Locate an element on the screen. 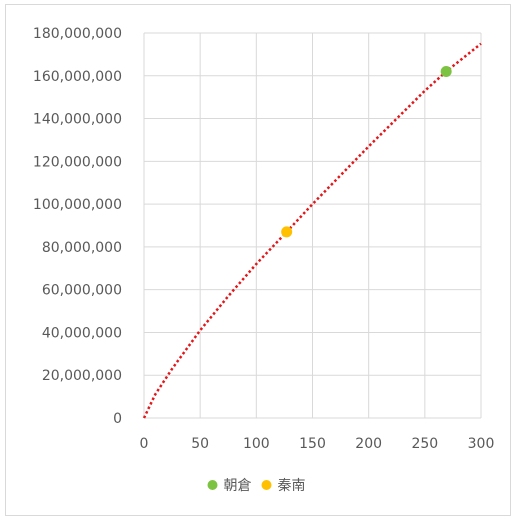  y-tick-label: 60,000,000 is located at coordinates (82, 291).